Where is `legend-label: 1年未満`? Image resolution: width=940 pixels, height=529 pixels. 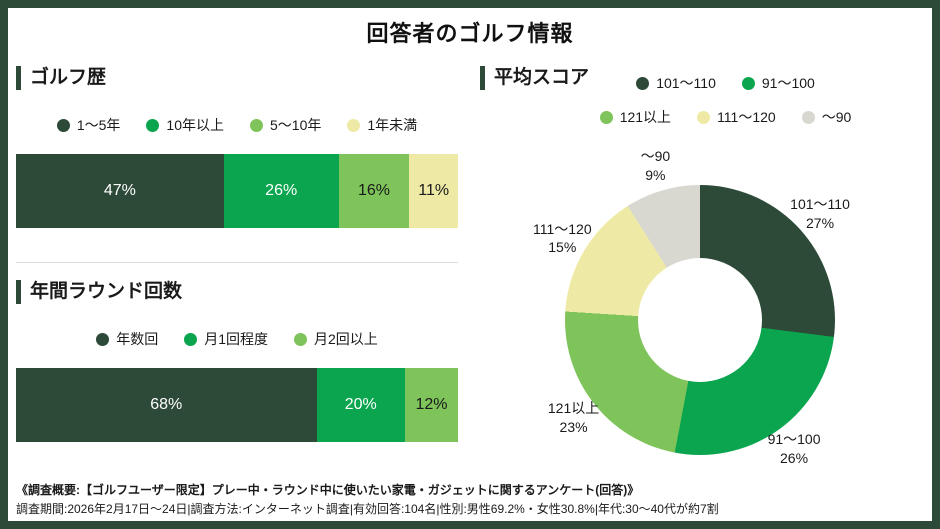
legend-label: 1年未満 is located at coordinates (392, 125).